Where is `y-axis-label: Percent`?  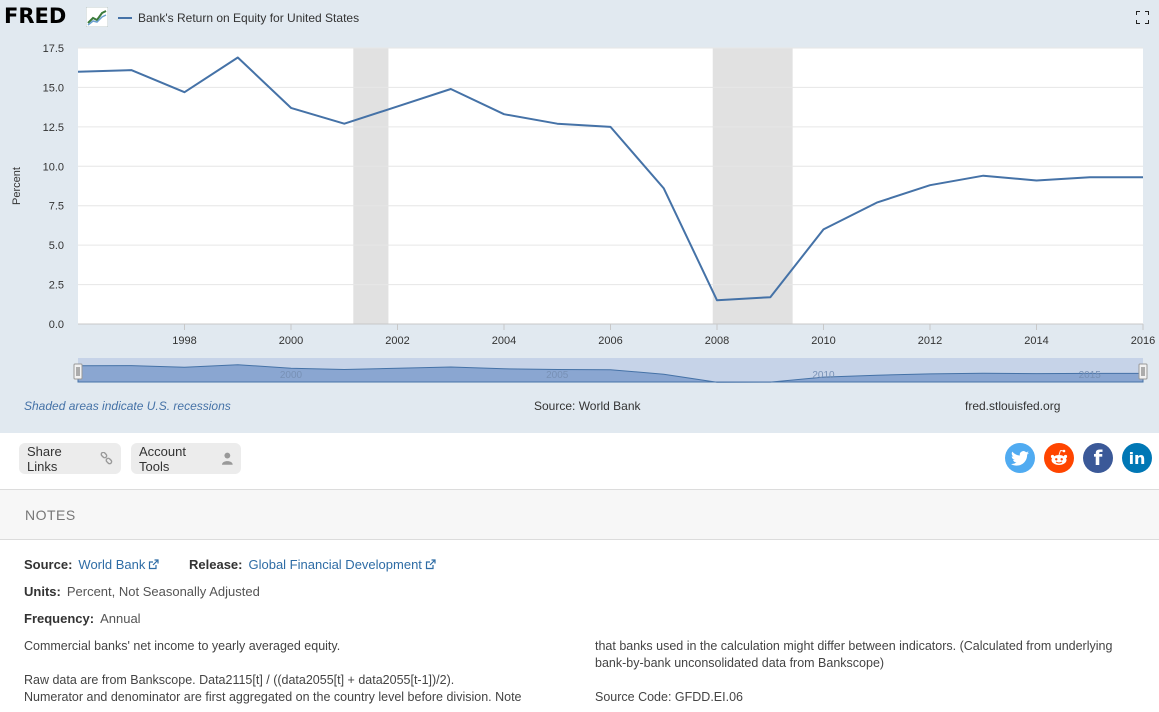
y-axis-label: Percent is located at coordinates (17, 186).